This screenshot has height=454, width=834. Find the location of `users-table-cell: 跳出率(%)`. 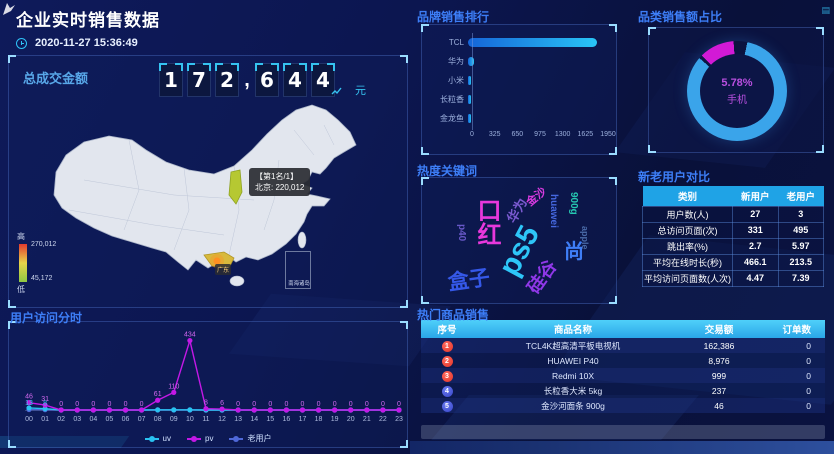

users-table-cell: 跳出率(%) is located at coordinates (687, 246).